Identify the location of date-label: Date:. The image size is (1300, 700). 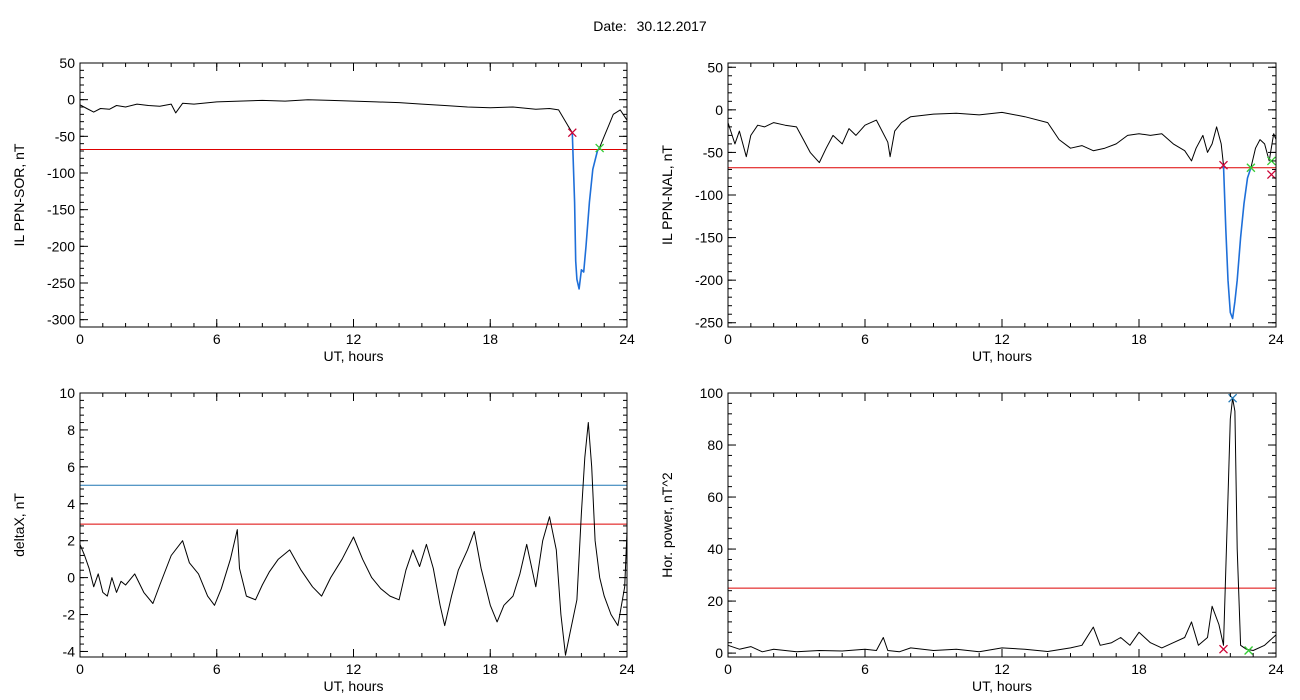
(610, 26).